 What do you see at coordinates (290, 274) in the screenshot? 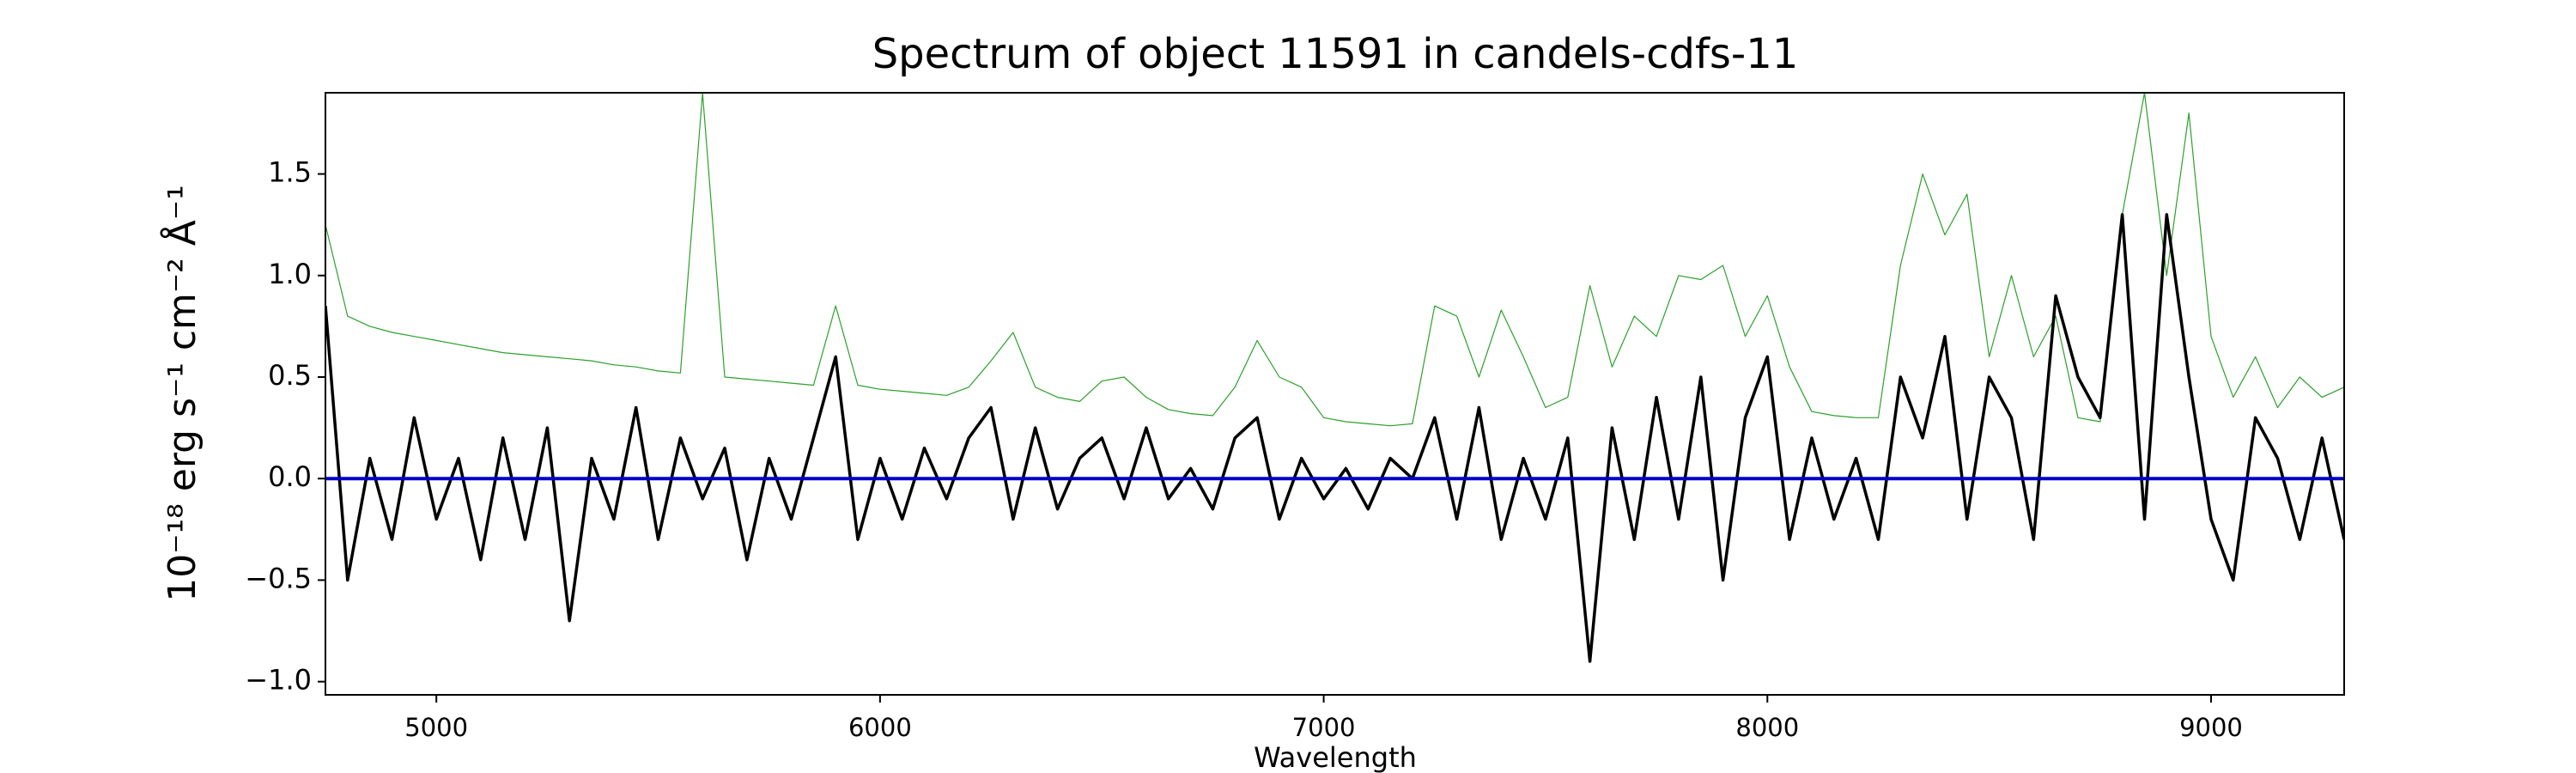
I see `y-tick-label: 1.0` at bounding box center [290, 274].